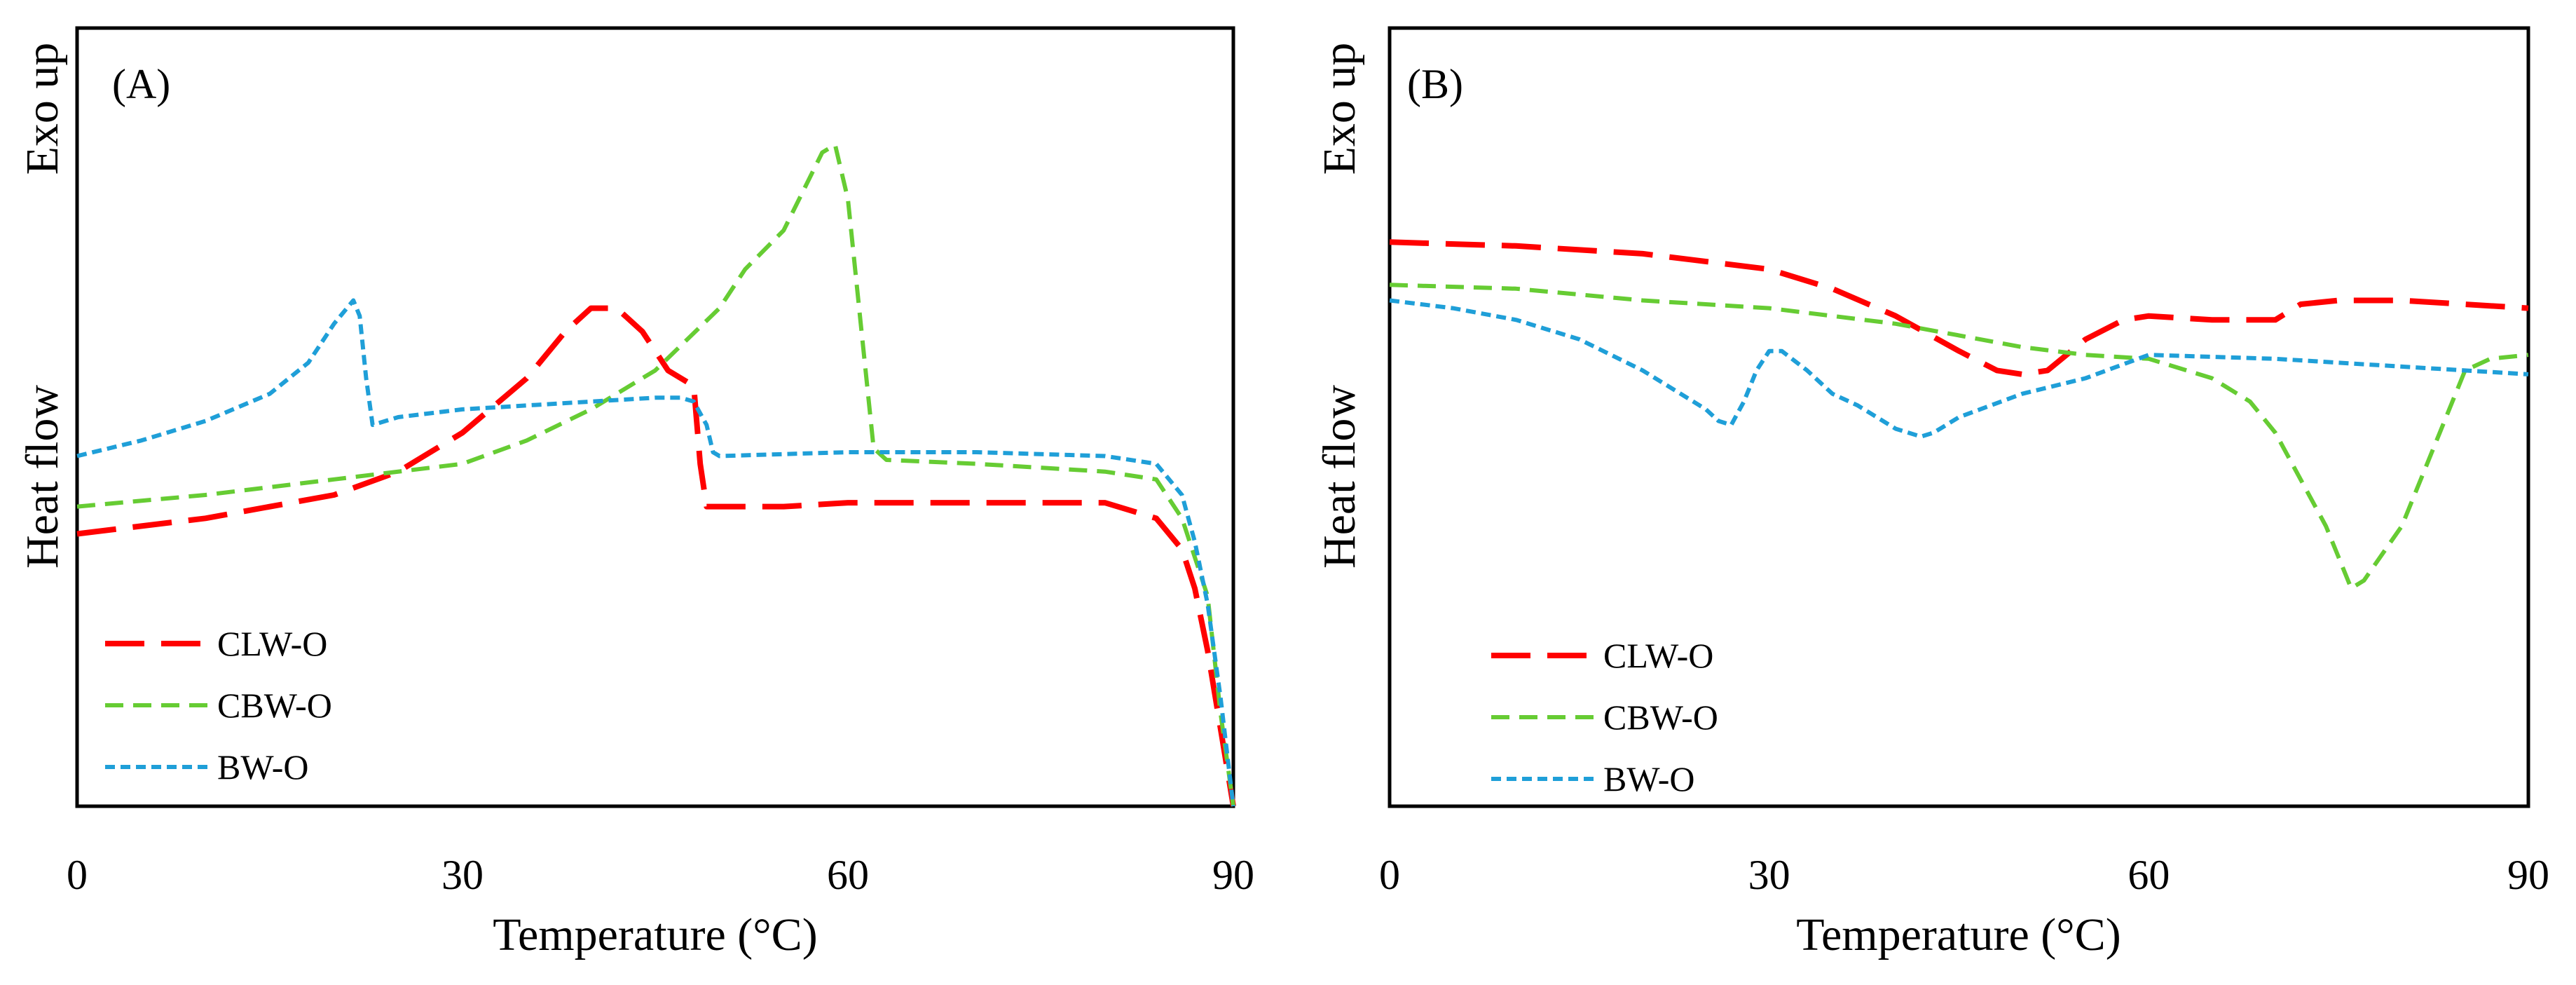 The height and width of the screenshot is (985, 2576). Describe the element at coordinates (141, 84) in the screenshot. I see `panel-label: (A)` at that location.